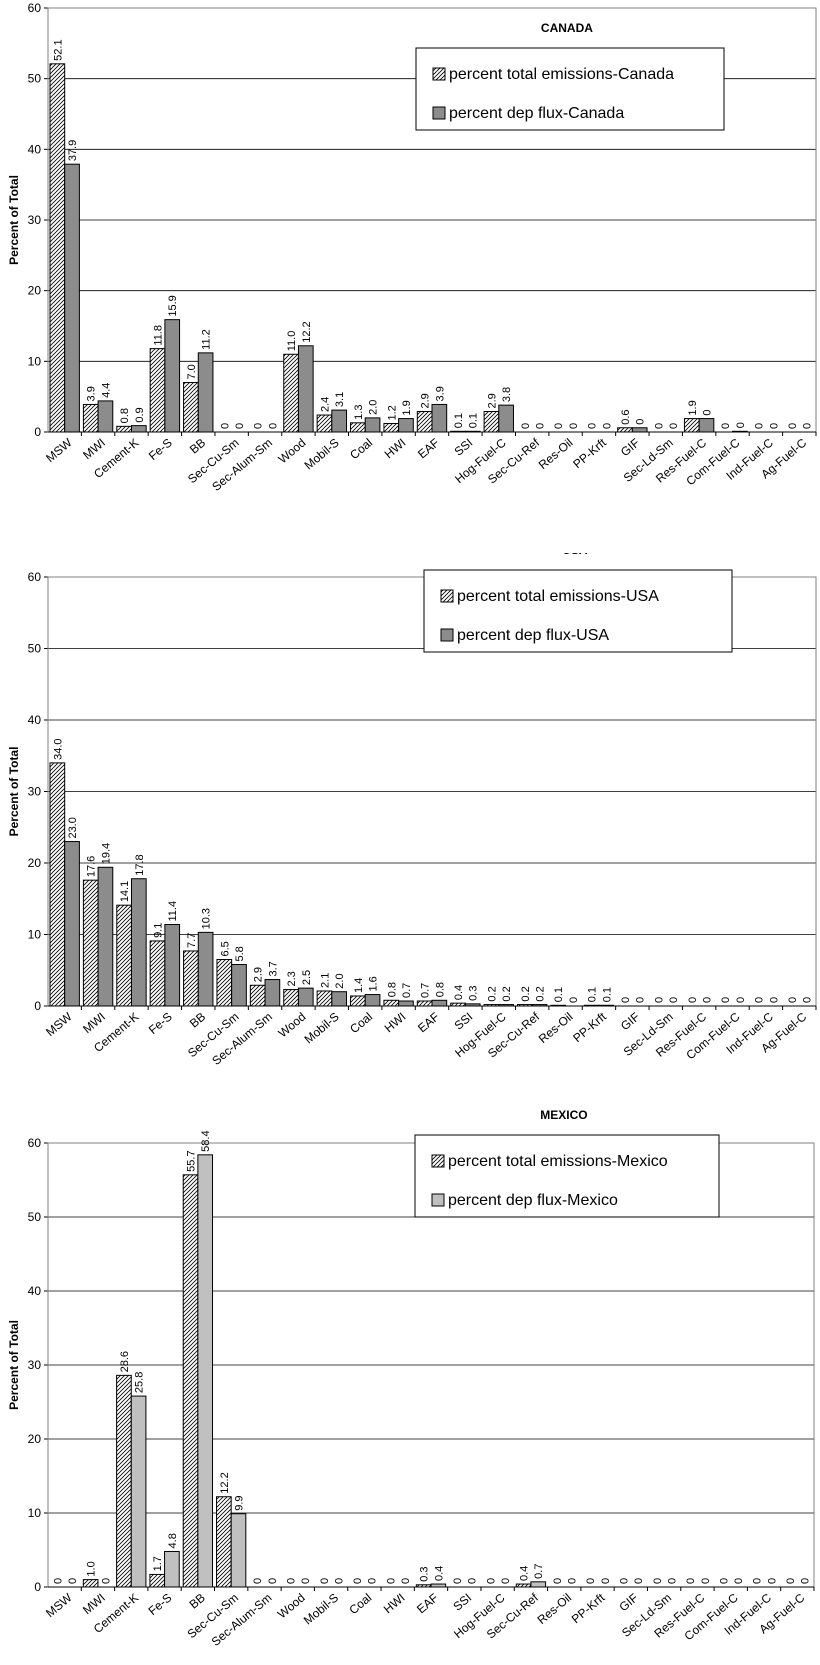 This screenshot has height=1665, width=820. I want to click on x-tick-label: HWI, so click(395, 1023).